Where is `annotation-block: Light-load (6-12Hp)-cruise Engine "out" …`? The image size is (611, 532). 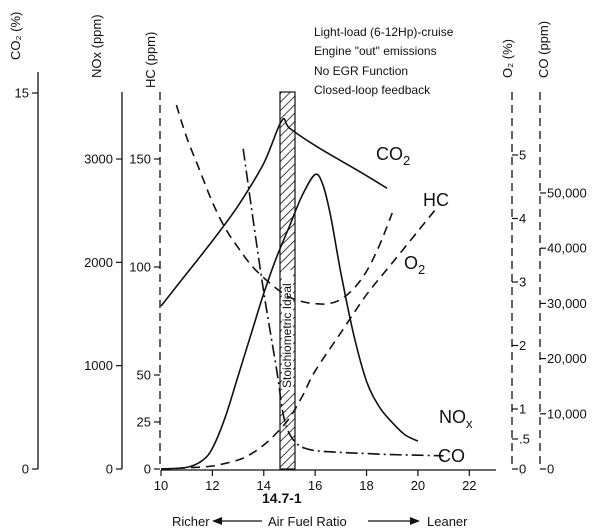 annotation-block: Light-load (6-12Hp)-cruise Engine "out" … is located at coordinates (384, 61).